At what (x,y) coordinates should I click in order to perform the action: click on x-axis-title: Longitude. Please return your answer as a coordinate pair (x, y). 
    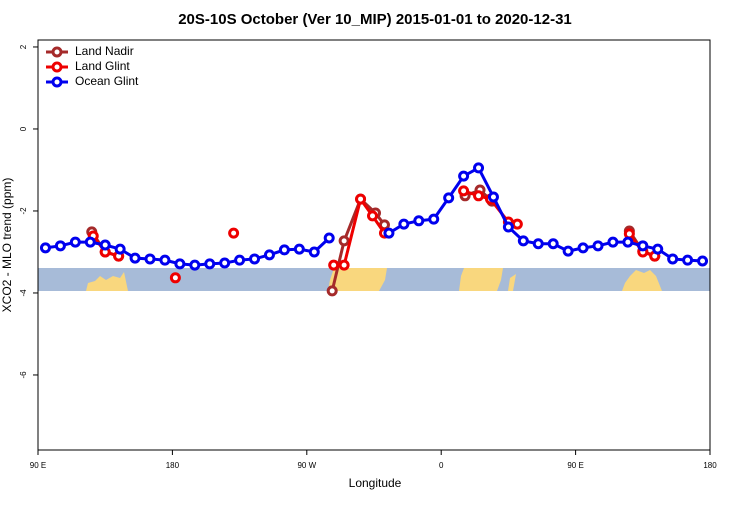
    Looking at the image, I should click on (375, 483).